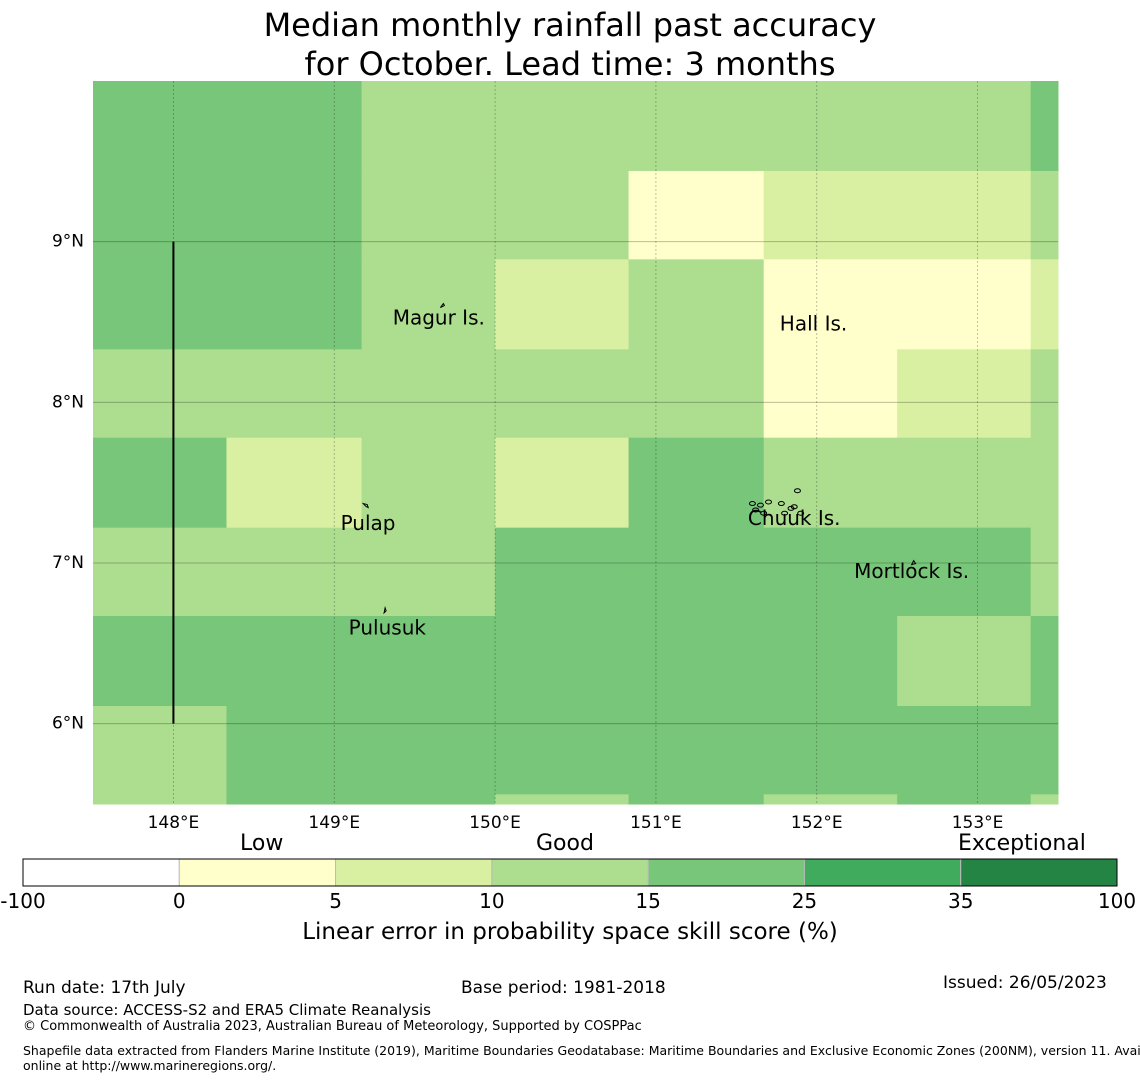  I want to click on island-outlines, so click(639, 458).